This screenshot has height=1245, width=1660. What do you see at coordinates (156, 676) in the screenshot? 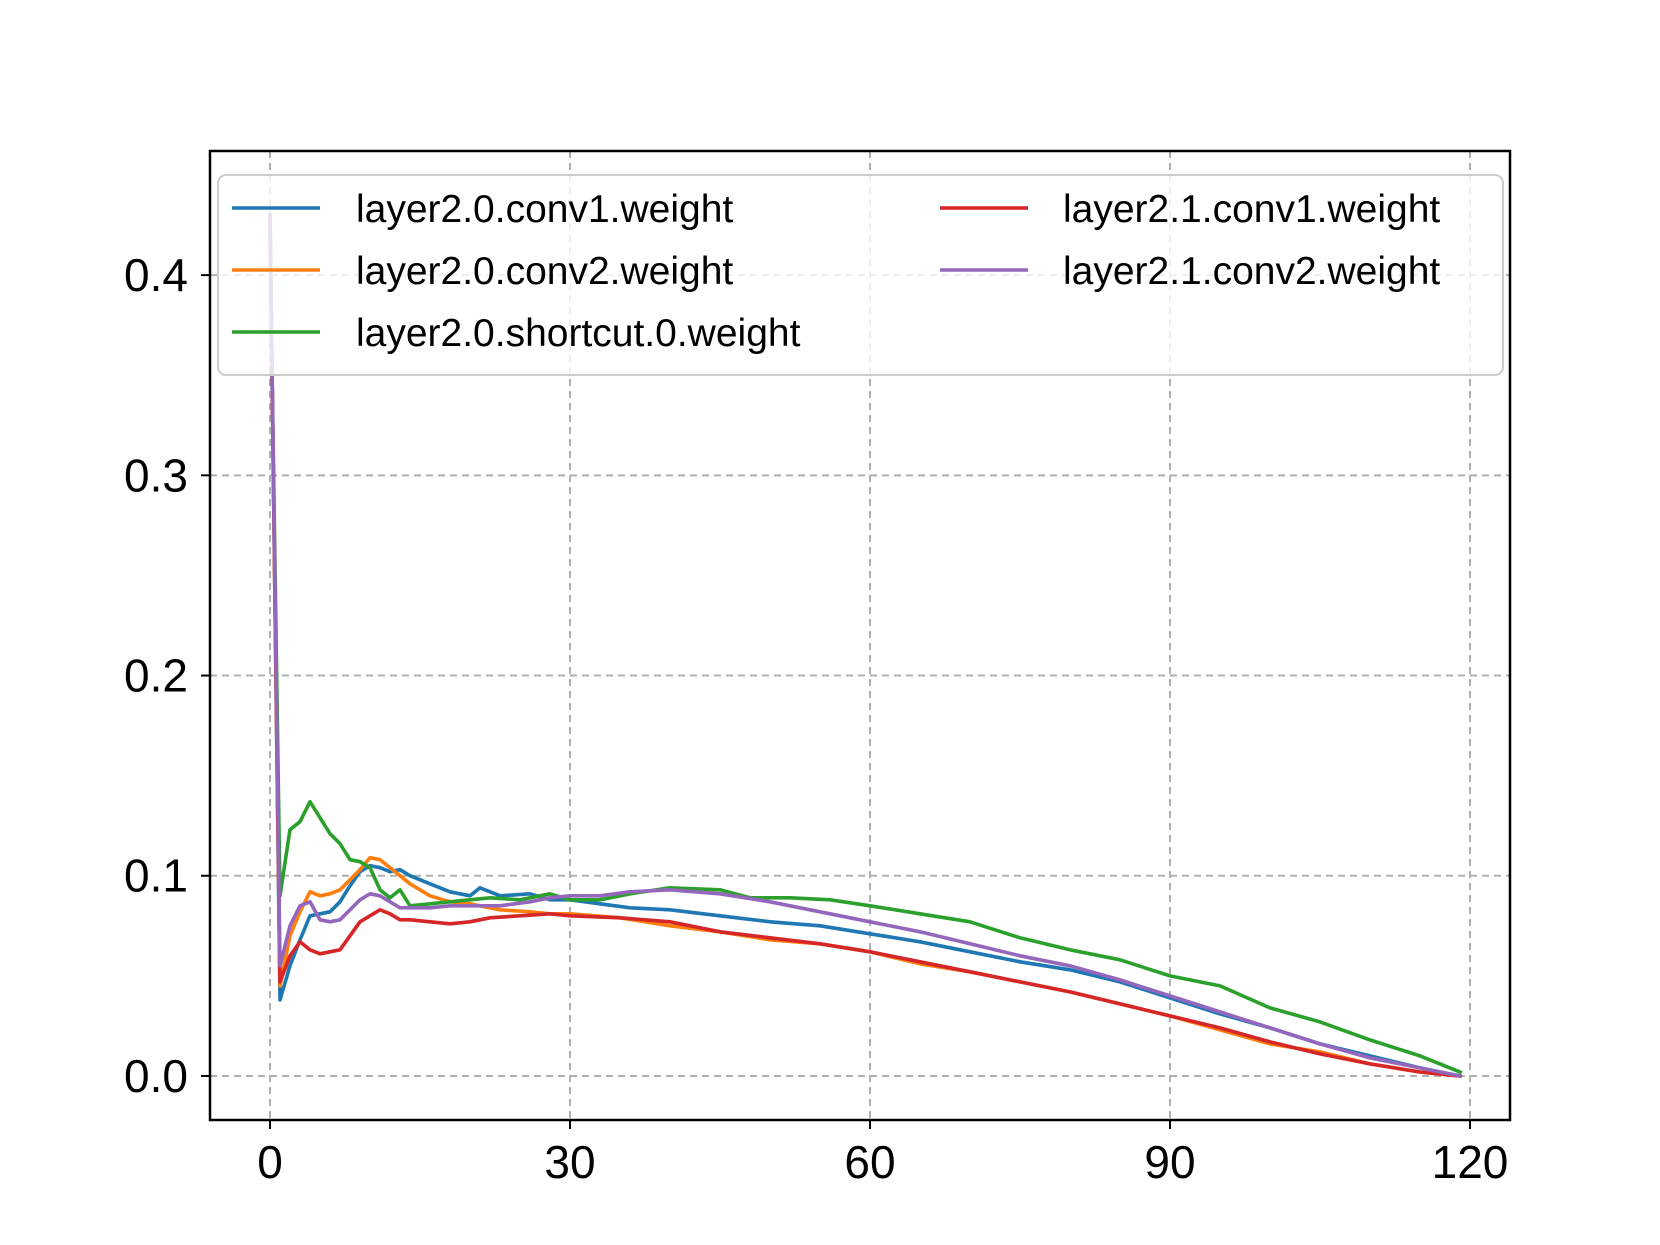
I see `y-tick-label: 0.2` at bounding box center [156, 676].